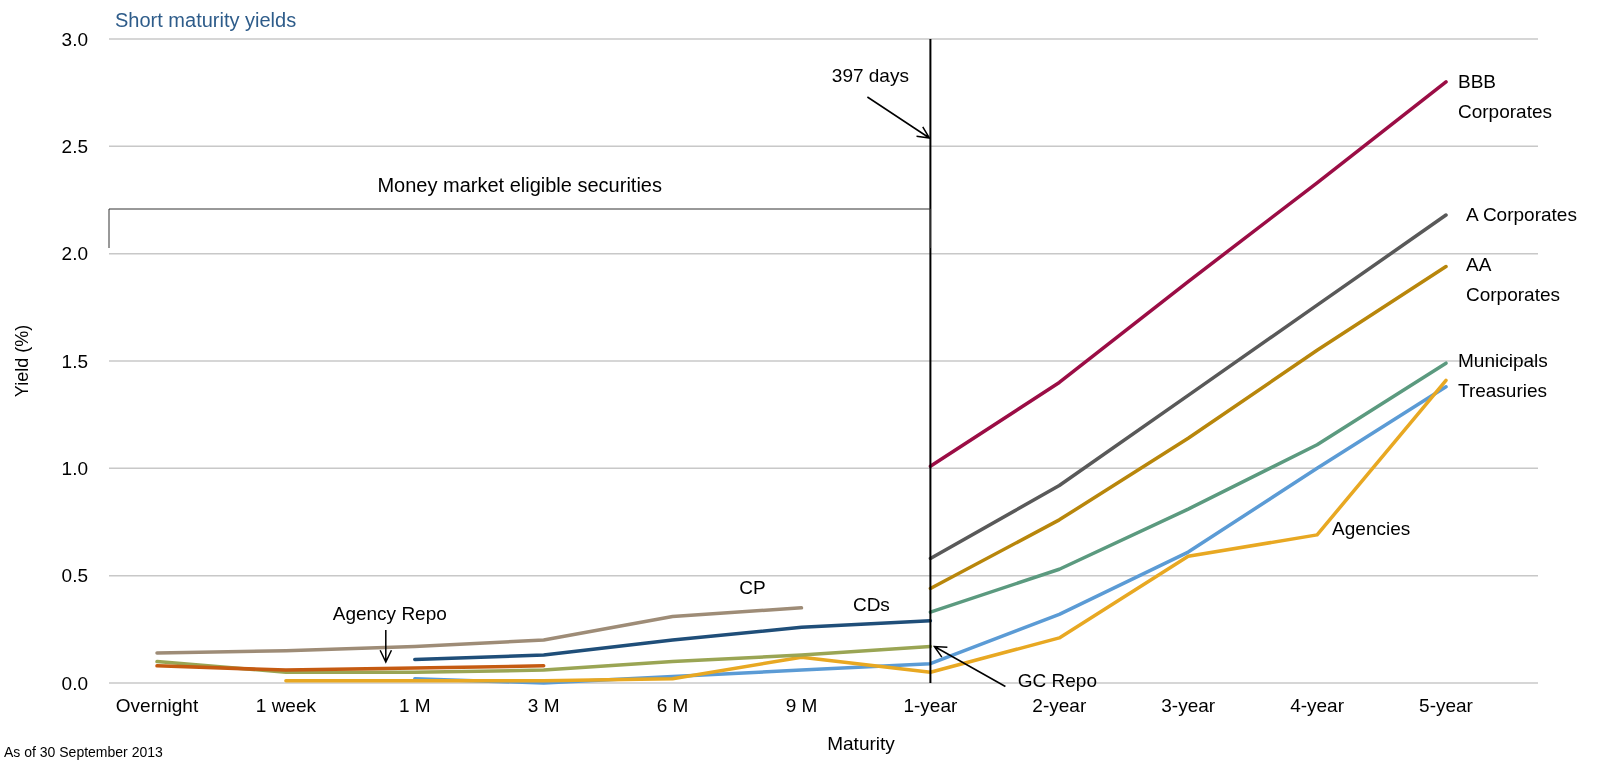 This screenshot has width=1602, height=762. I want to click on y-tick-label: 0.0, so click(74, 683).